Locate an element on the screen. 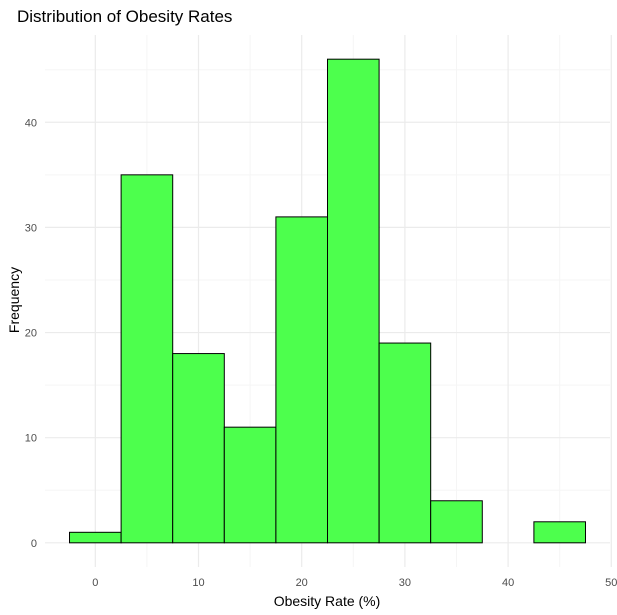  x-tick-label: 20 is located at coordinates (302, 583).